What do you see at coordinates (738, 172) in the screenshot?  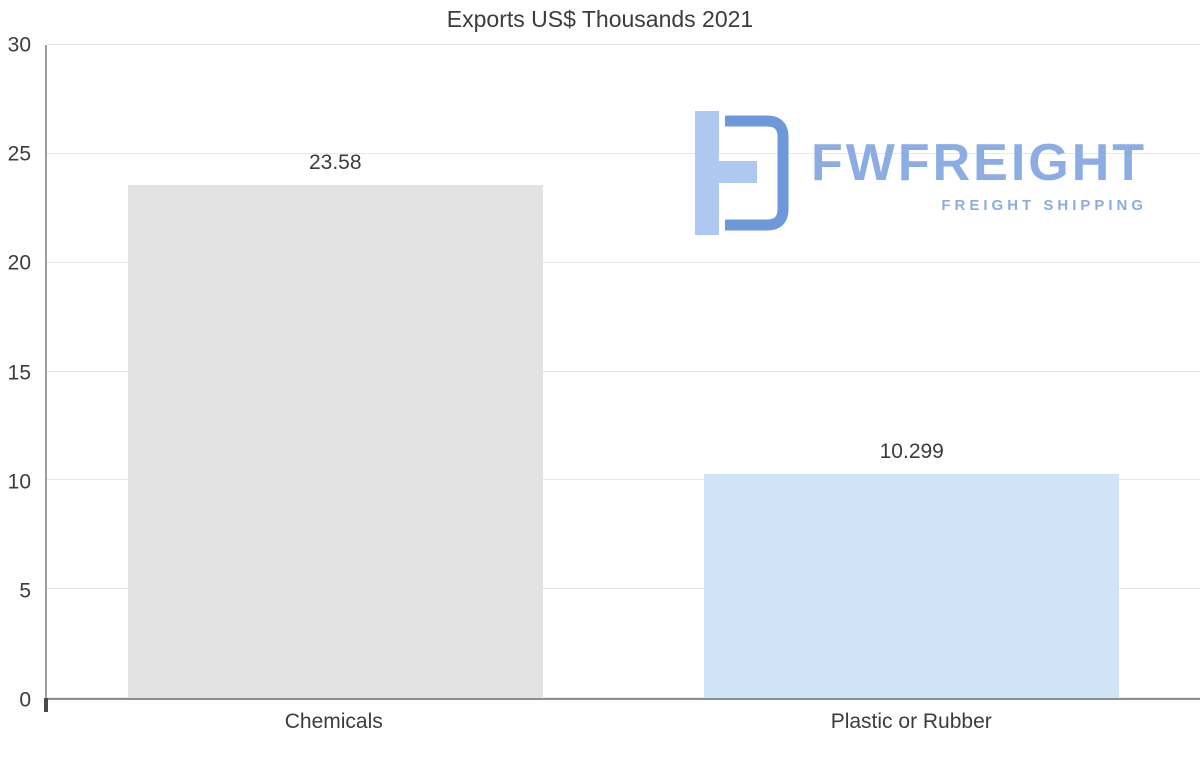 I see `logo-icon-middle-bar` at bounding box center [738, 172].